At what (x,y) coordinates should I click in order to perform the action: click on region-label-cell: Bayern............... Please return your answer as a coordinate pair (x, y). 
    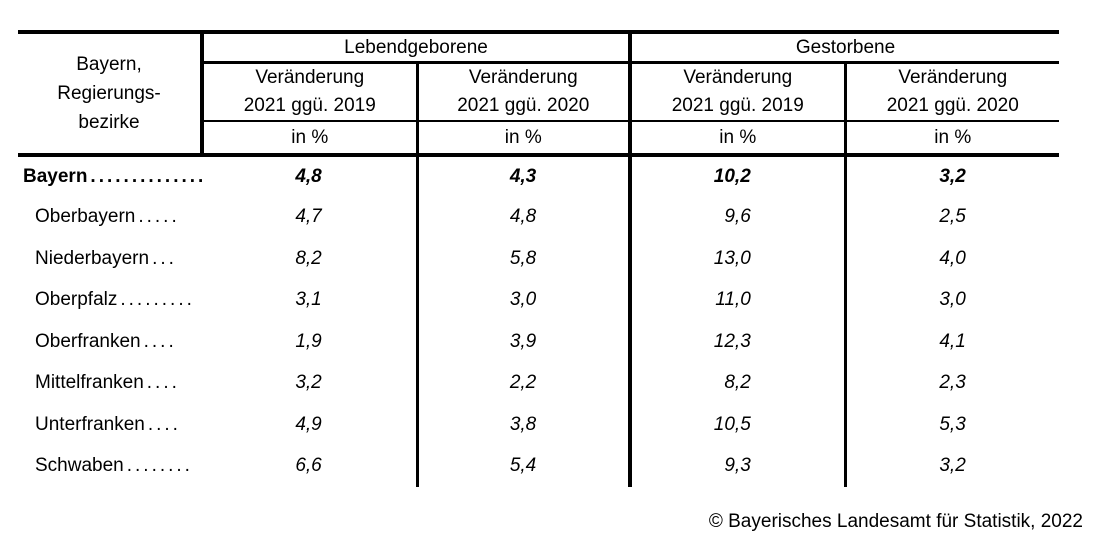
    Looking at the image, I should click on (110, 176).